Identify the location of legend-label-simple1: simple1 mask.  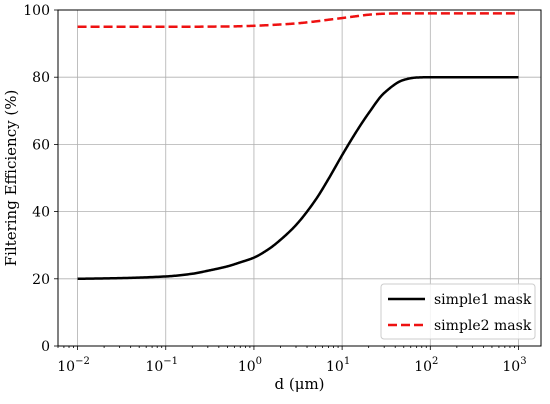
(483, 300).